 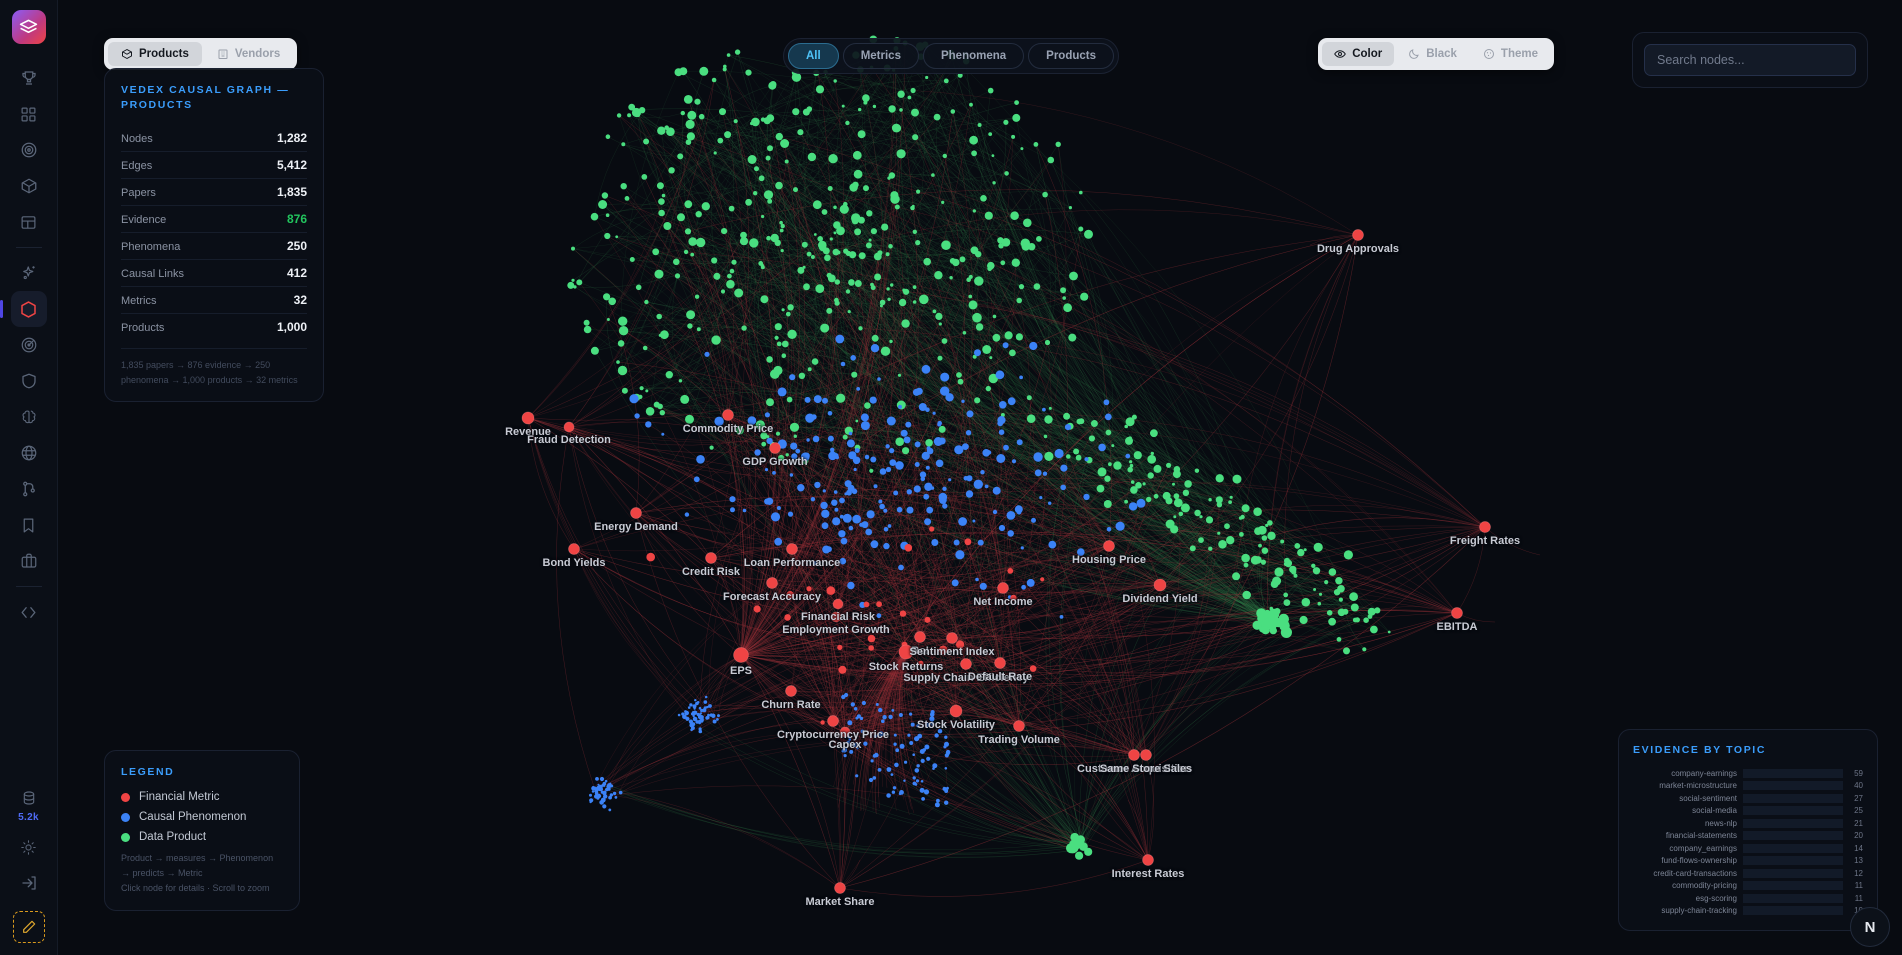 What do you see at coordinates (29, 114) in the screenshot?
I see `sidebar-item-grid` at bounding box center [29, 114].